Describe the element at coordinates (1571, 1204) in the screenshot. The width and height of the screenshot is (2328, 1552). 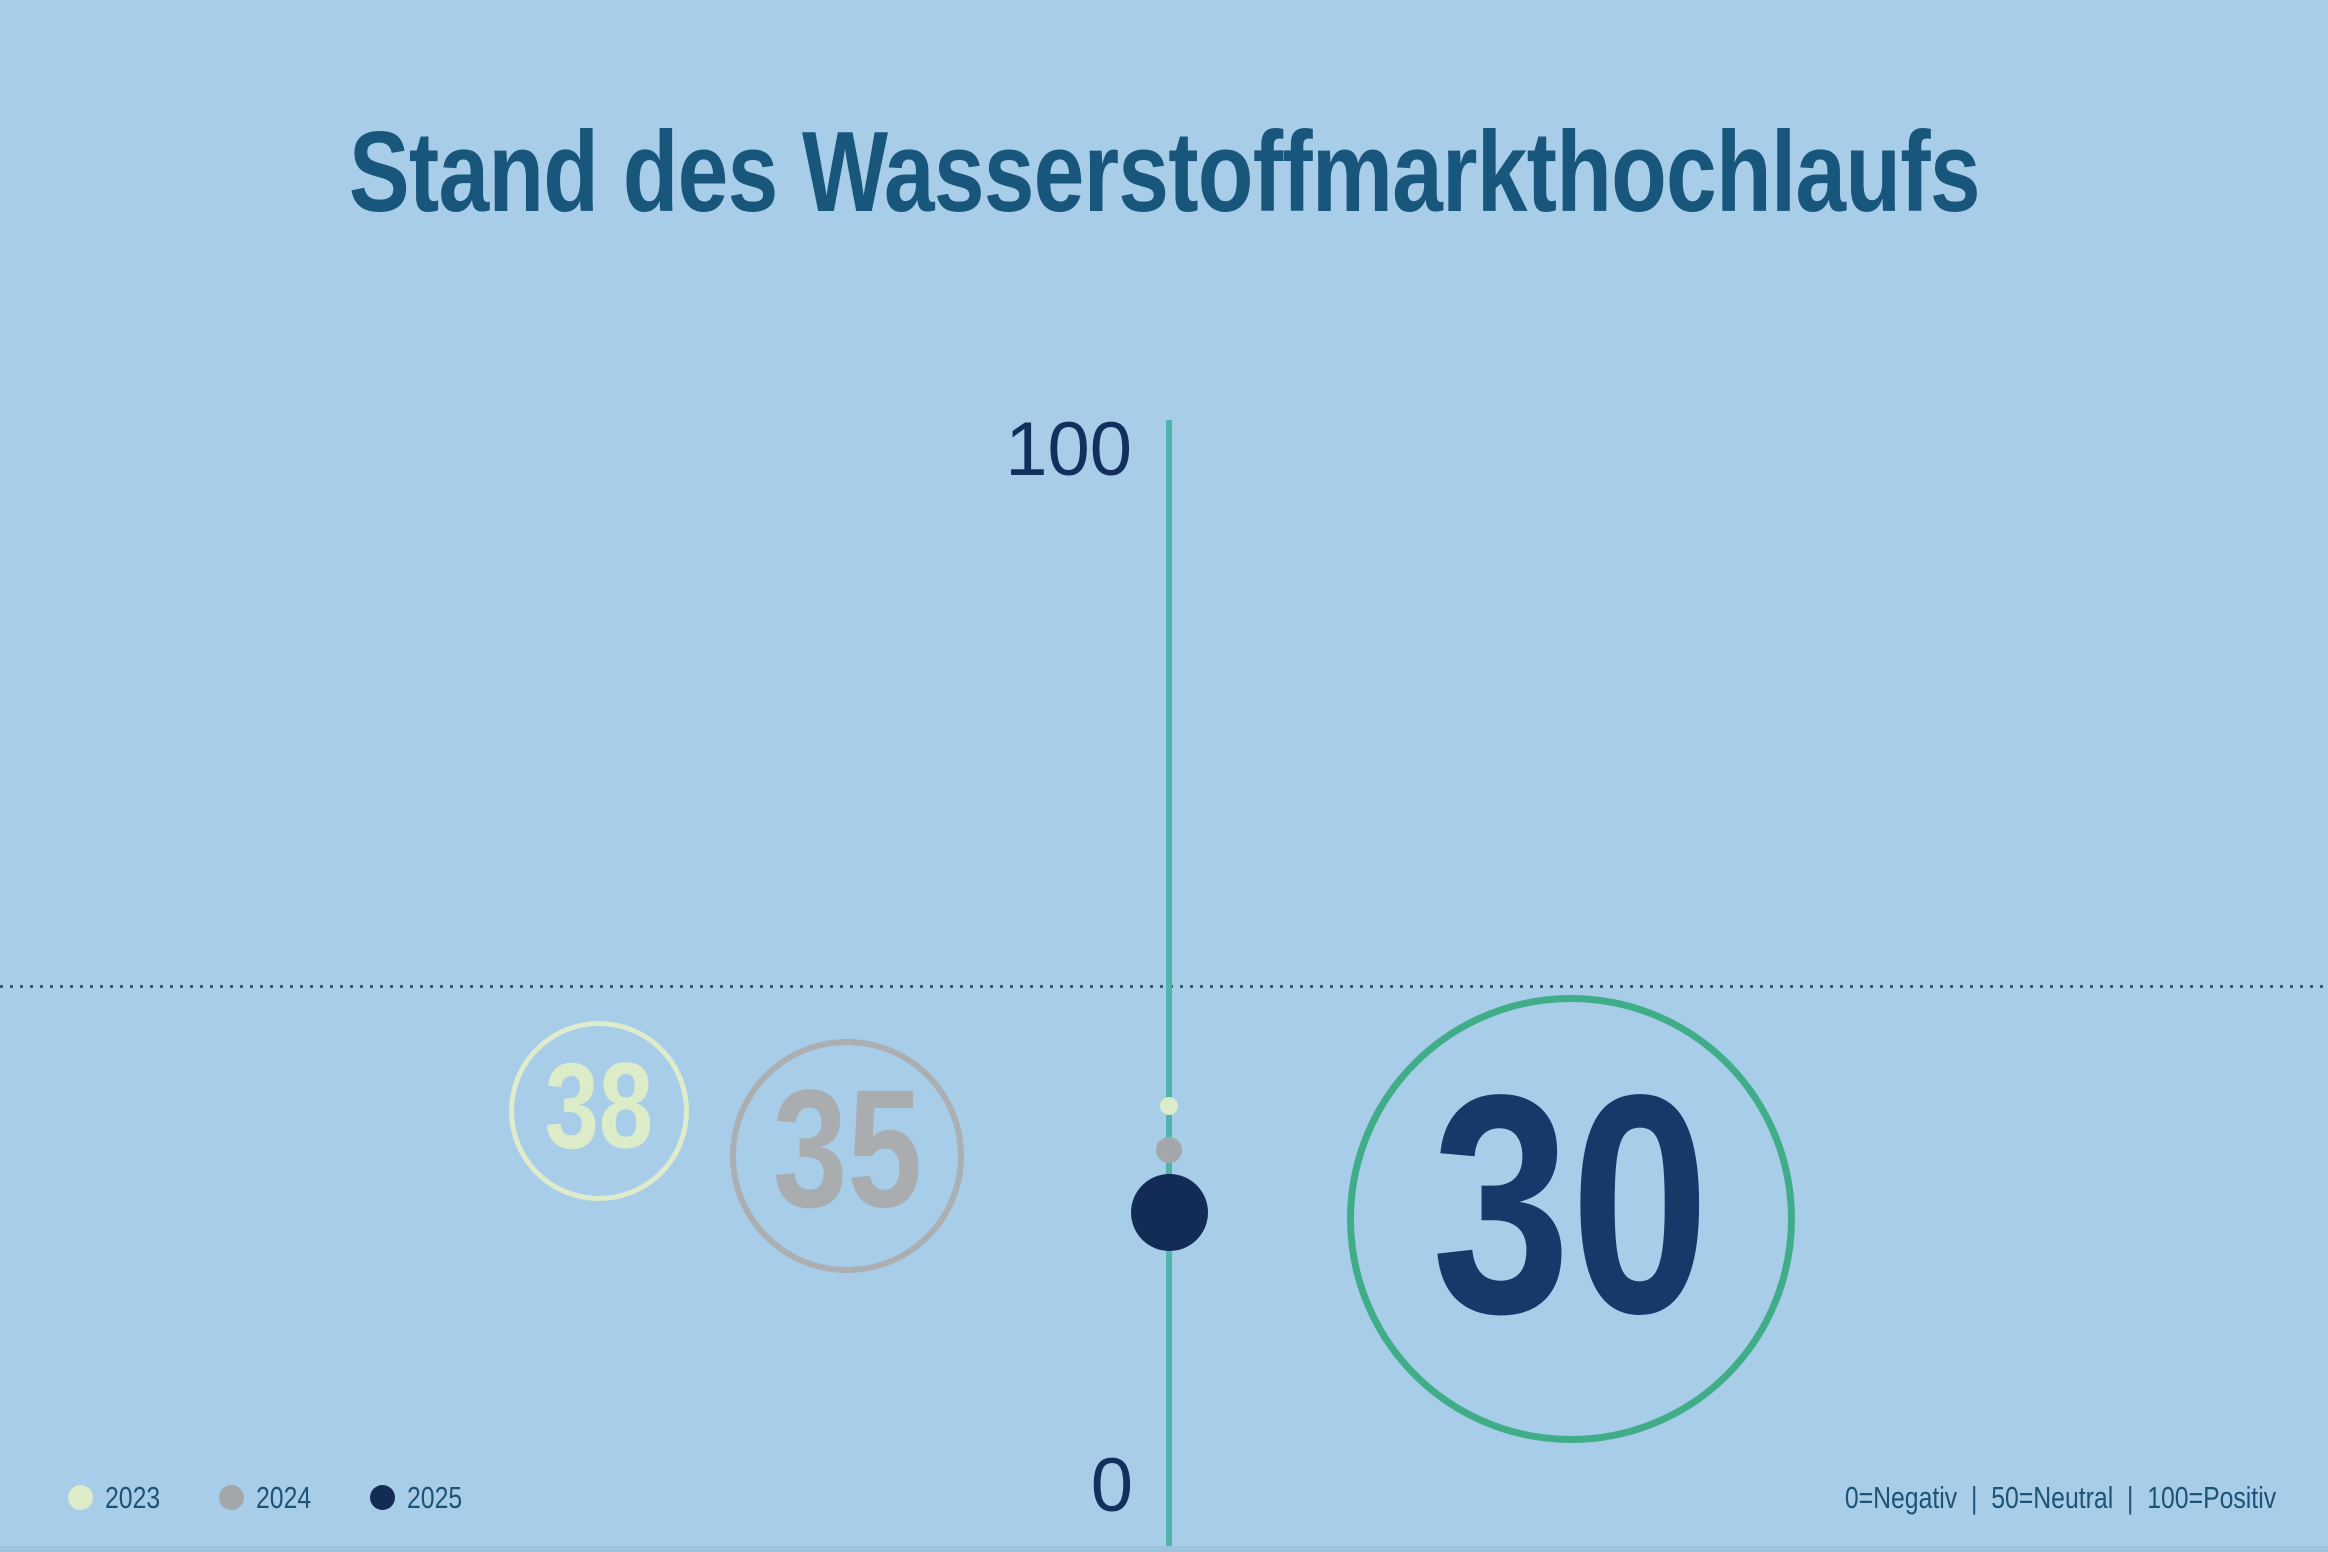
I see `bubble-2025-value: 30` at that location.